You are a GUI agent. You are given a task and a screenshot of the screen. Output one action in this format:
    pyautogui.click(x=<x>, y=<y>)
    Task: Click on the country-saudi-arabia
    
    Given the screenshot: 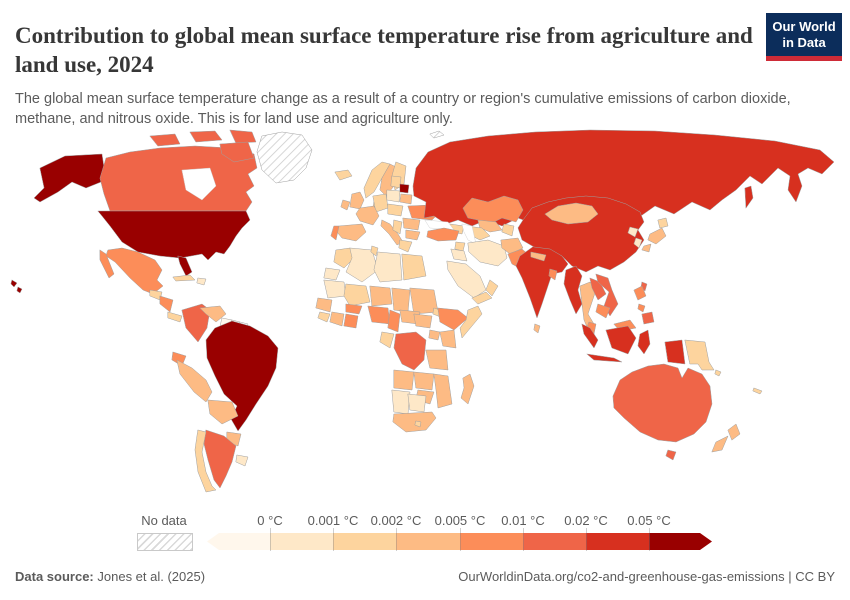 What is the action you would take?
    pyautogui.click(x=466, y=279)
    